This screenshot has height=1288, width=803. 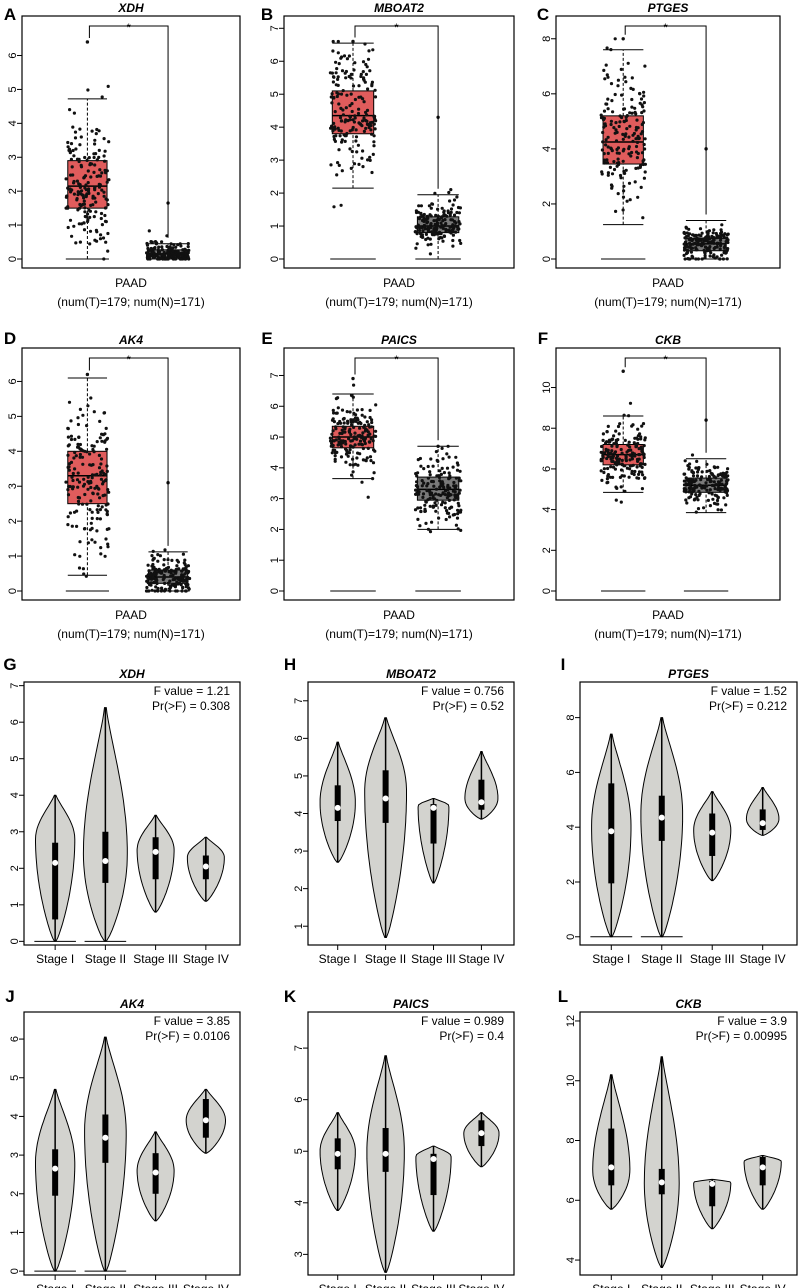 I want to click on data-points, so click(x=623, y=128).